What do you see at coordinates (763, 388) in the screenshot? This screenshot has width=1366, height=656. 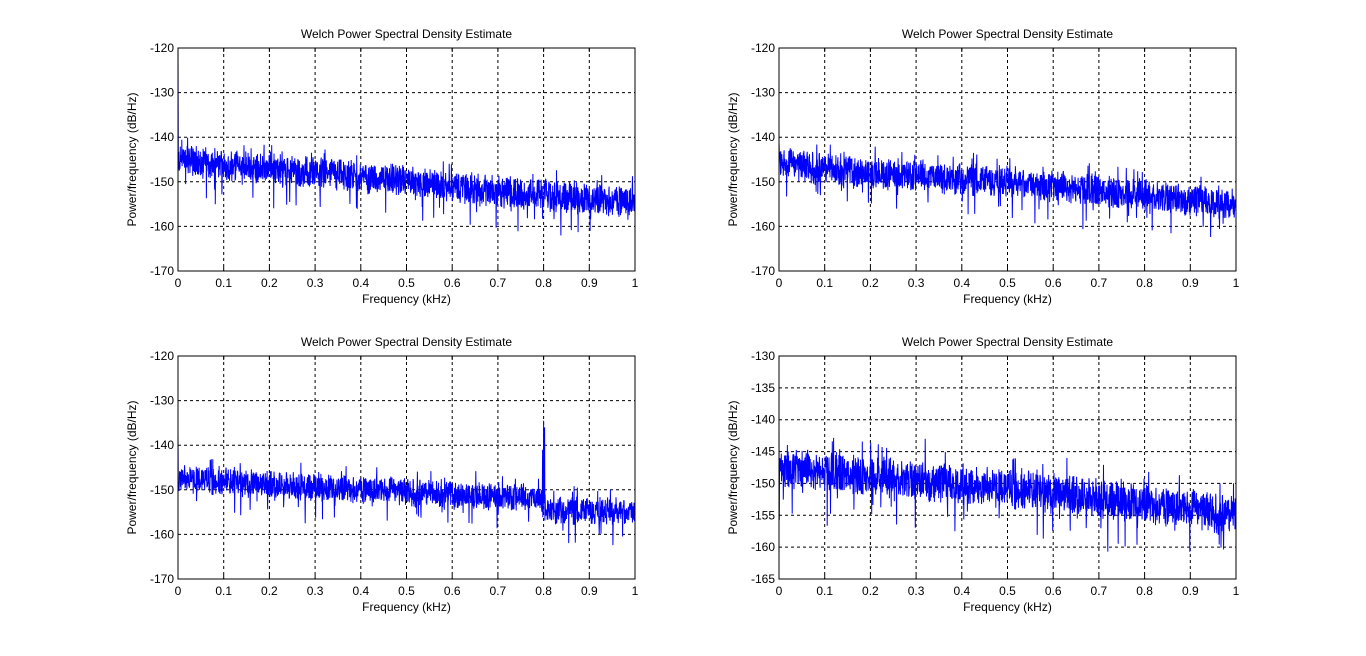 I see `y-tick-label: -135` at bounding box center [763, 388].